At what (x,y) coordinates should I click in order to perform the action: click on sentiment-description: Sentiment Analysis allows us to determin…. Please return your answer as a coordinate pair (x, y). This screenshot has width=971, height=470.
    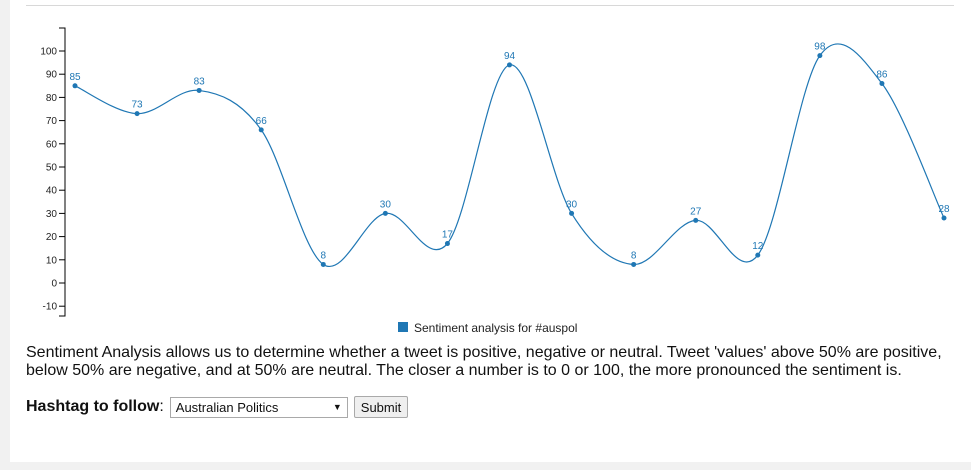
    Looking at the image, I should click on (484, 361).